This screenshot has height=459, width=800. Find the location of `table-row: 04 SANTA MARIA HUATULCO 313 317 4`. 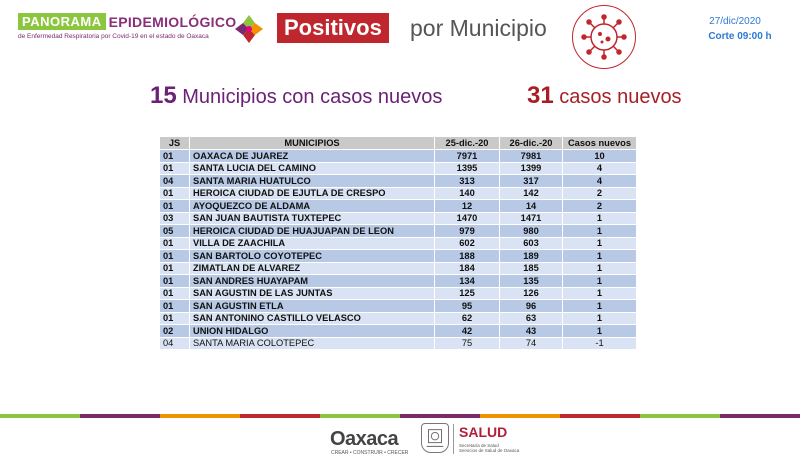

table-row: 04 SANTA MARIA HUATULCO 313 317 4 is located at coordinates (398, 181).